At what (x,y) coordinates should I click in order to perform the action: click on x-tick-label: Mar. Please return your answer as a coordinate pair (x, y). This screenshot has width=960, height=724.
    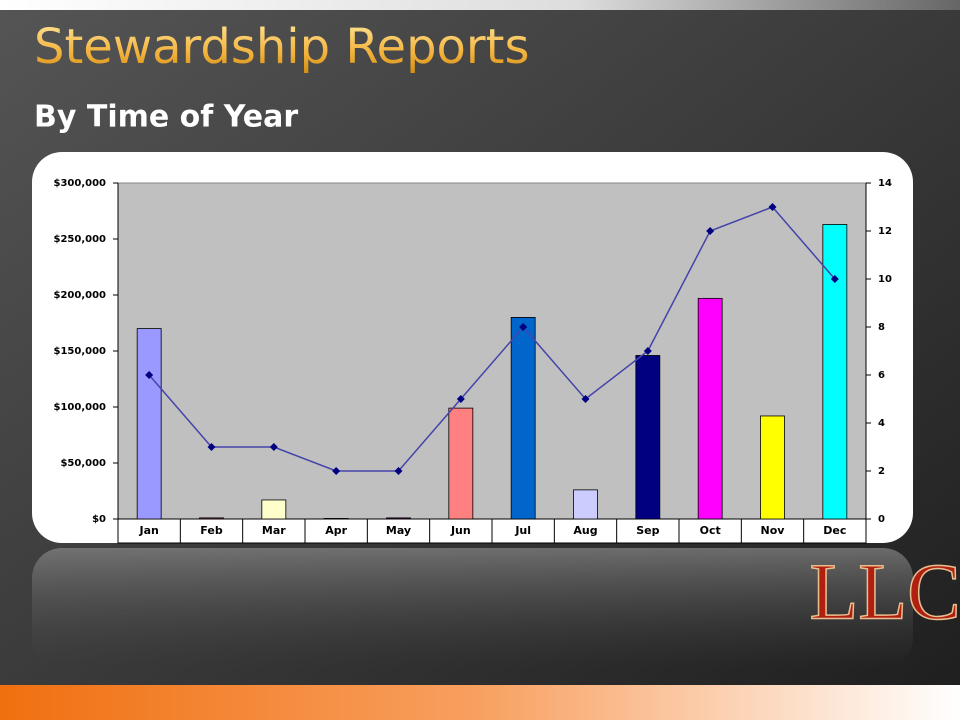
    Looking at the image, I should click on (274, 530).